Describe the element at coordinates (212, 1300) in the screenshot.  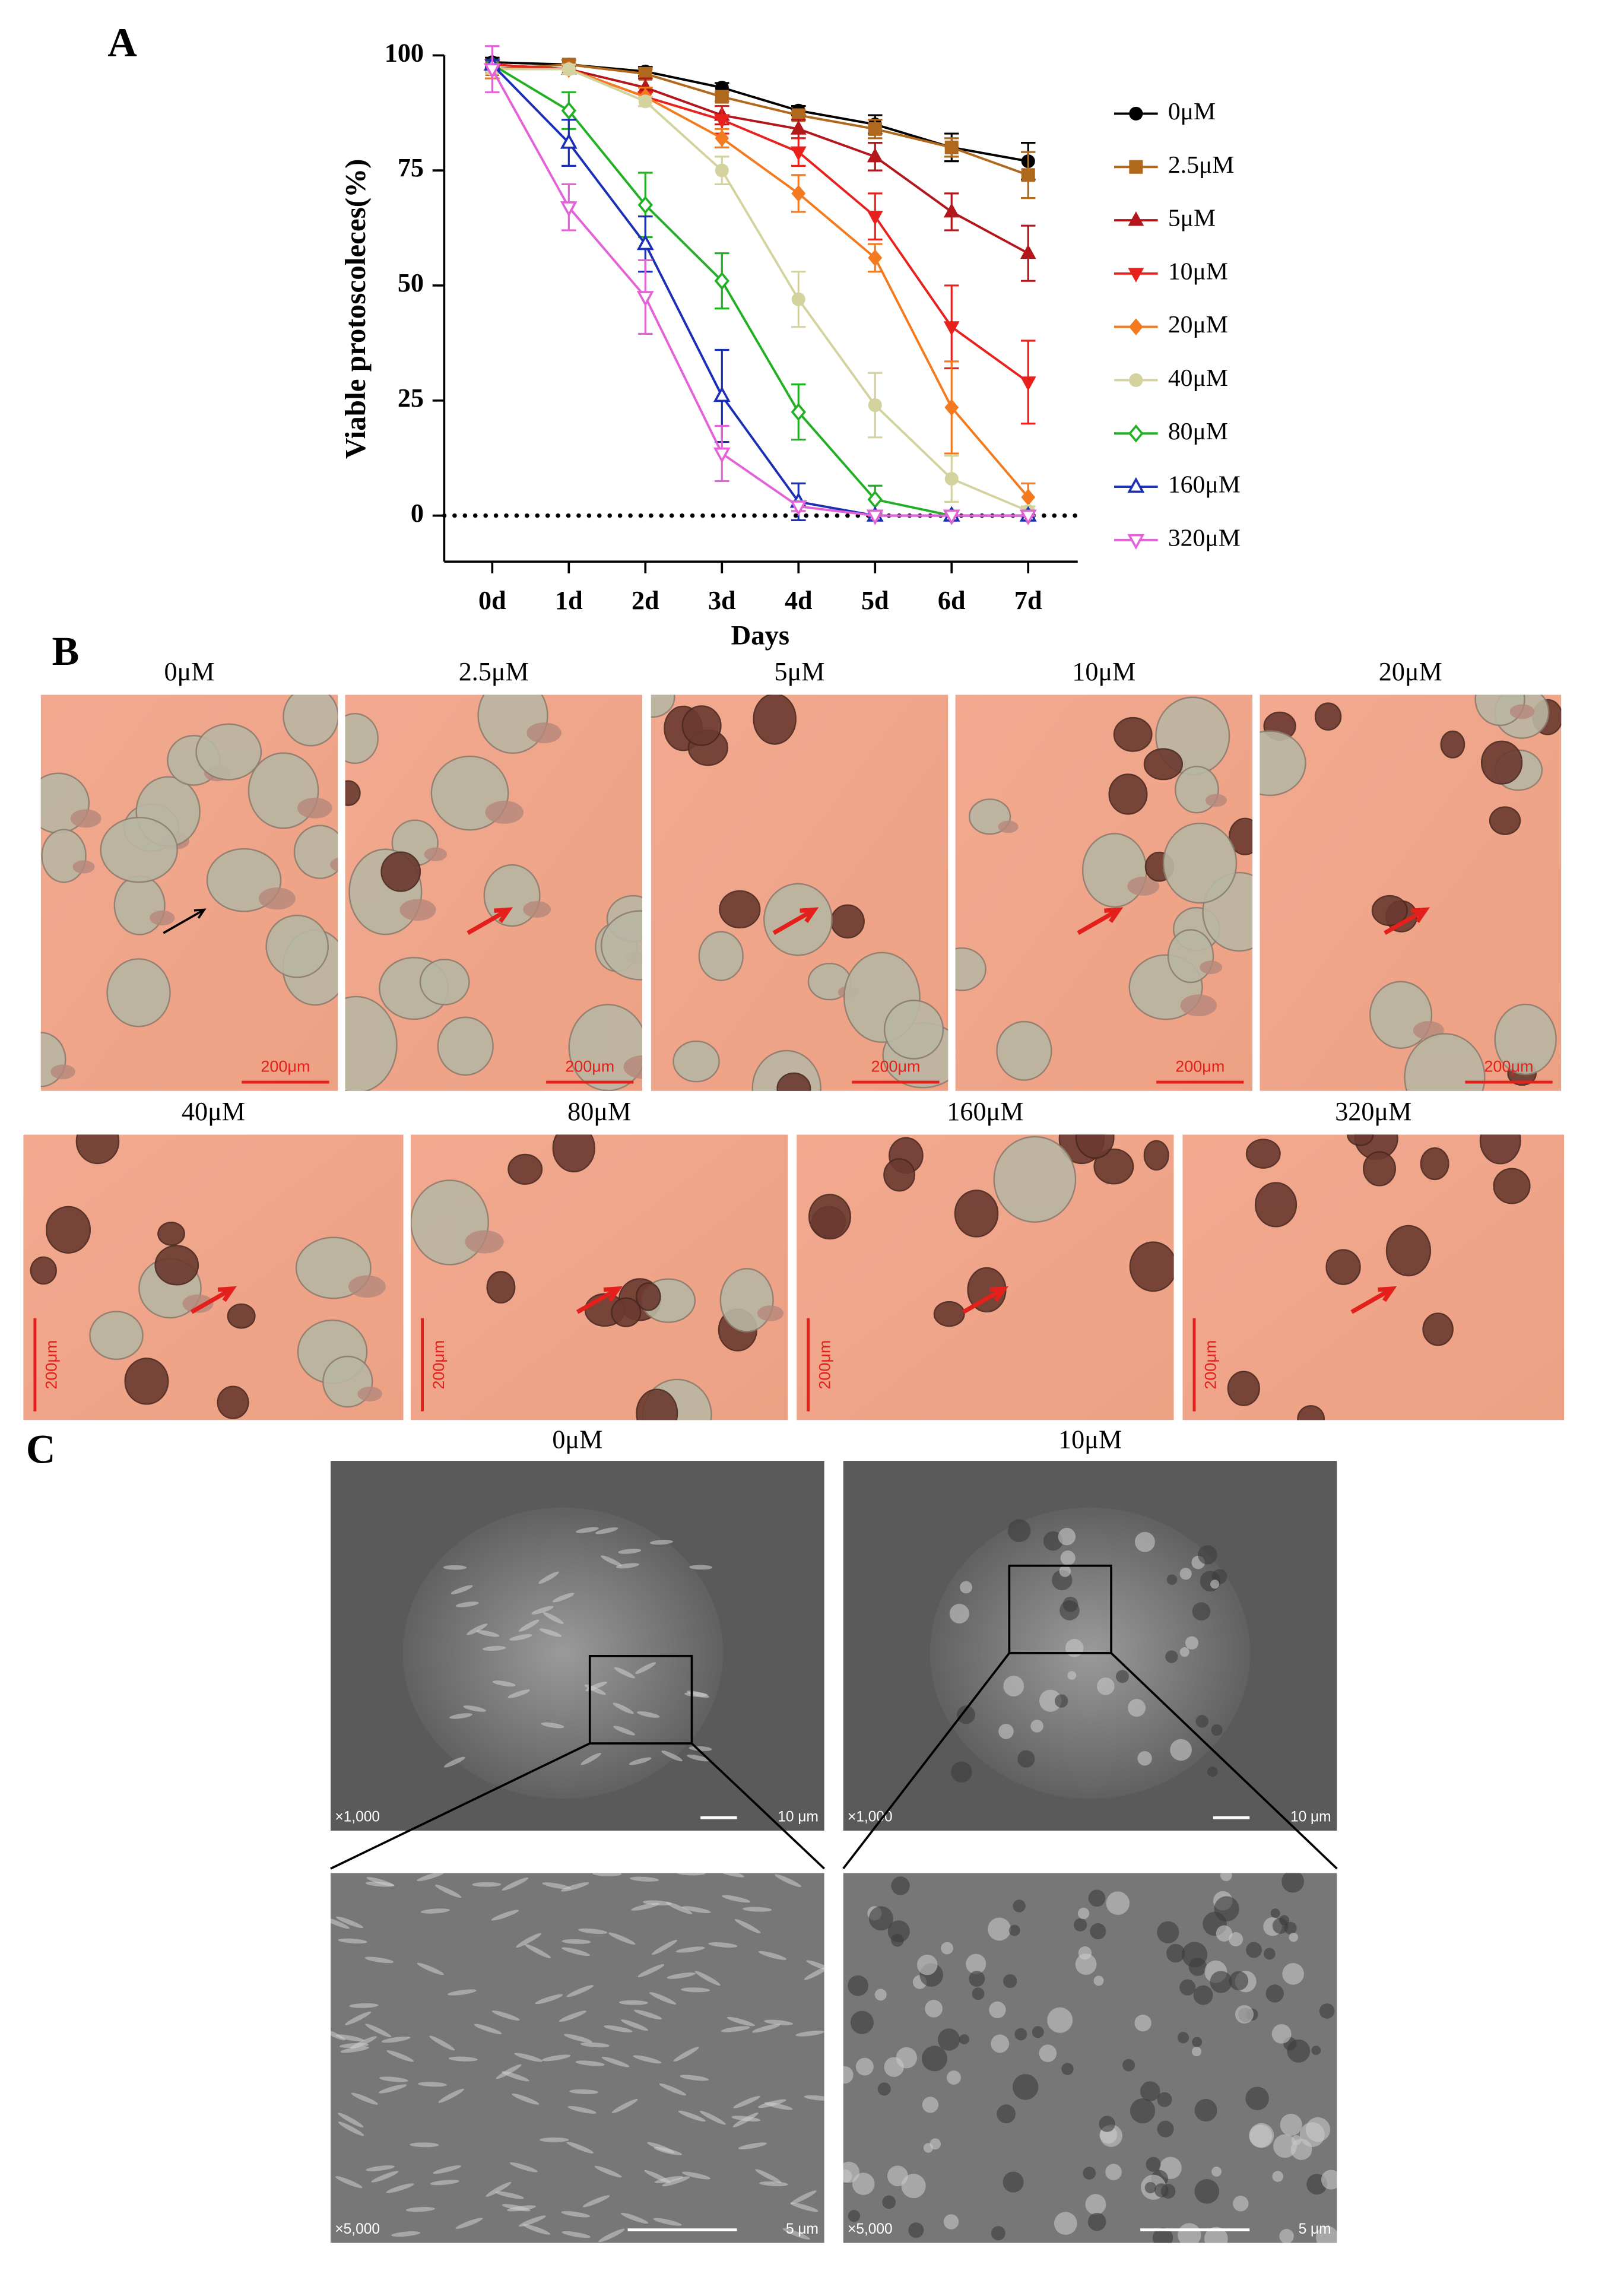
I see `arrow` at that location.